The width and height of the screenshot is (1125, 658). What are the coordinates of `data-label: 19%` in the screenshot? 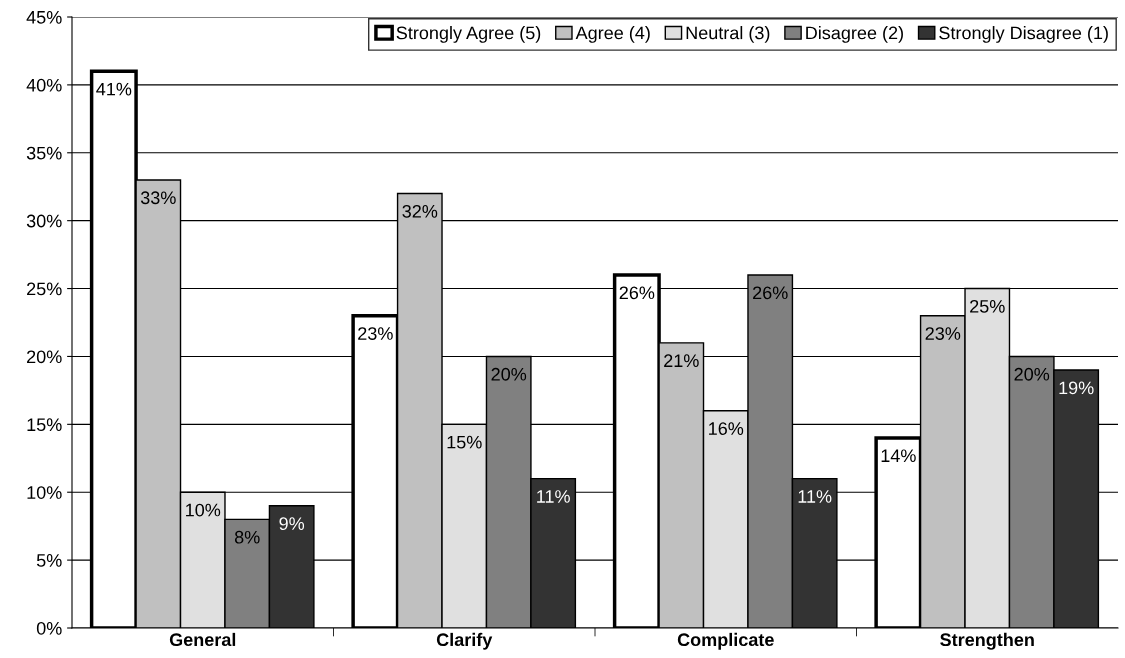 It's located at (1076, 388).